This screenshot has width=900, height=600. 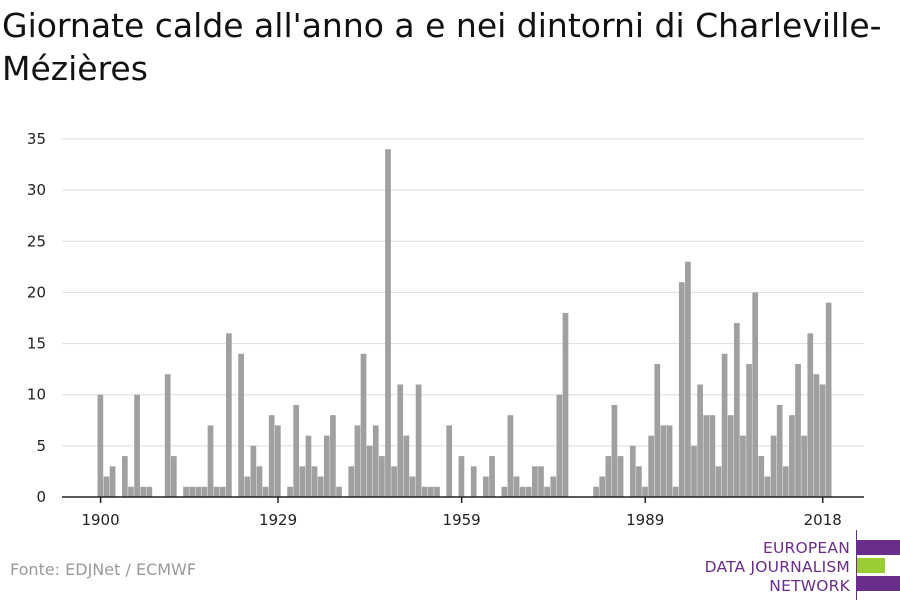 What do you see at coordinates (806, 548) in the screenshot?
I see `logo-line-1: EUROPEAN` at bounding box center [806, 548].